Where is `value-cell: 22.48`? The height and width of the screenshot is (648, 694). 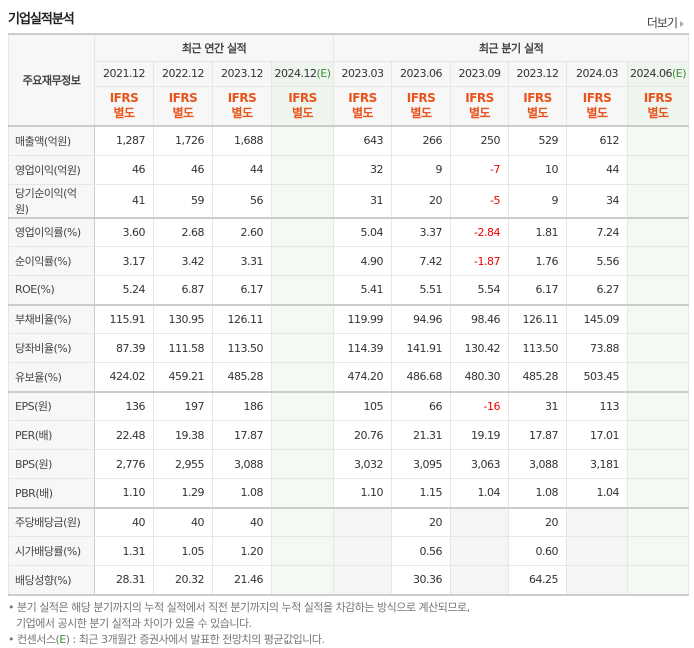 value-cell: 22.48 is located at coordinates (124, 435).